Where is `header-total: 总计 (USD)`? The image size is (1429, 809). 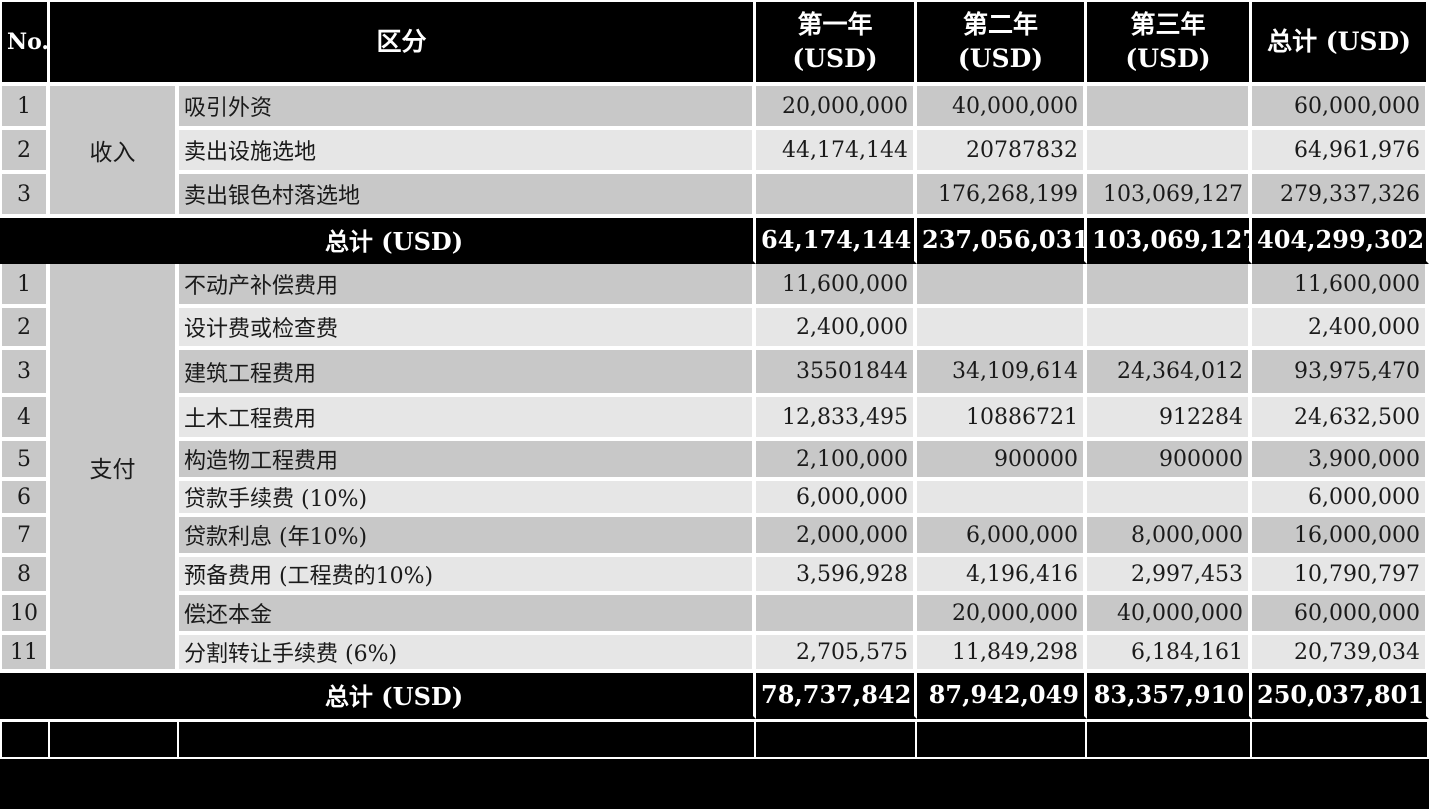
header-total: 总计 (USD) is located at coordinates (1340, 43).